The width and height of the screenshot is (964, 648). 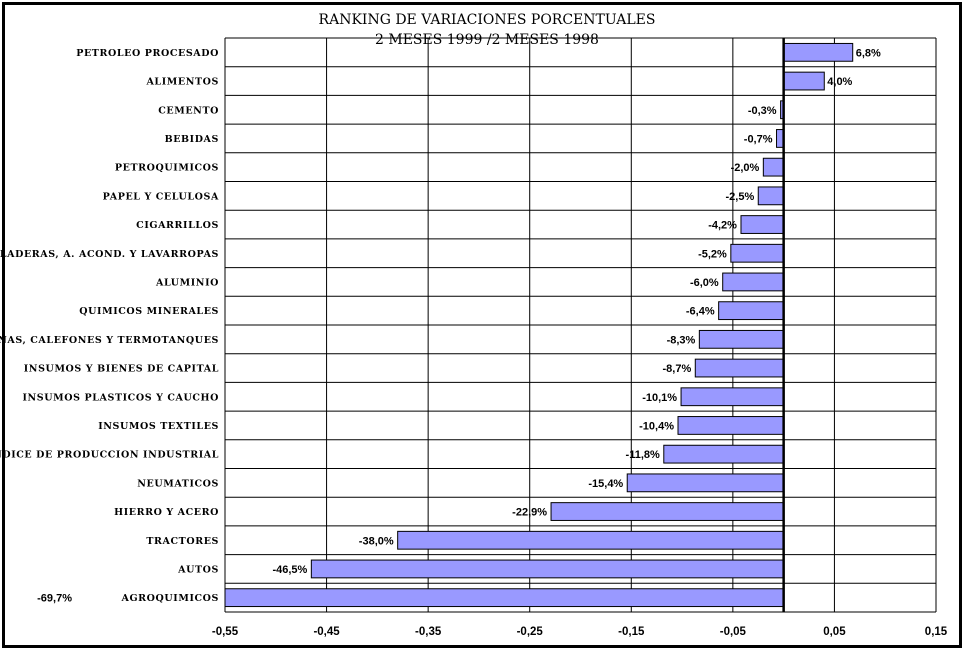 I want to click on category-label: AGROQUIMICOS, so click(x=169, y=598).